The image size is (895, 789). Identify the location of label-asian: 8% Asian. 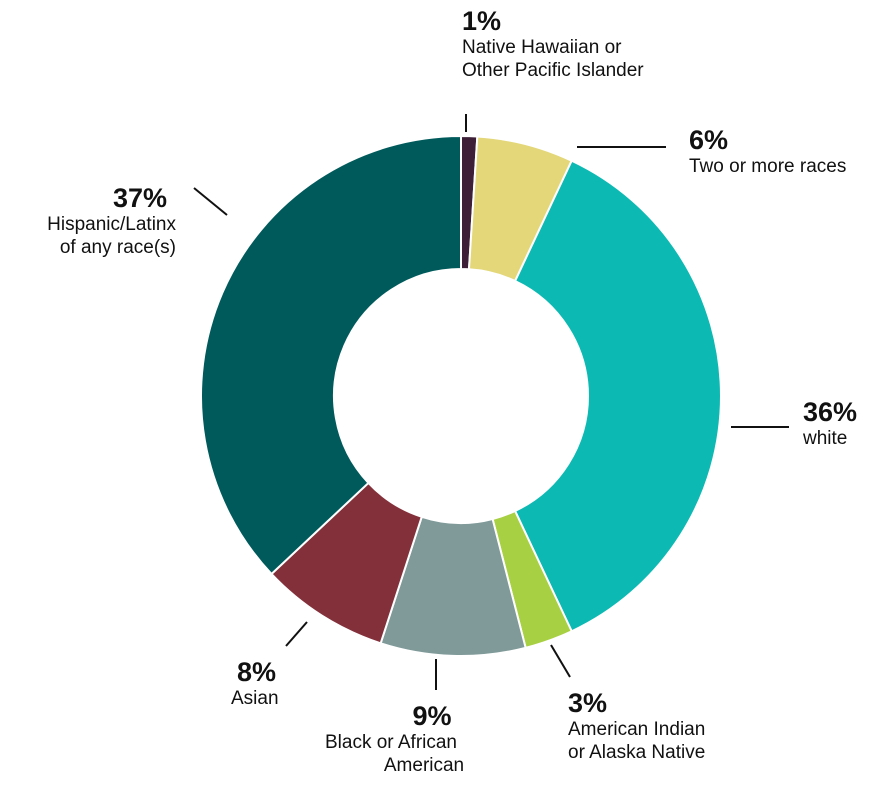
(255, 683).